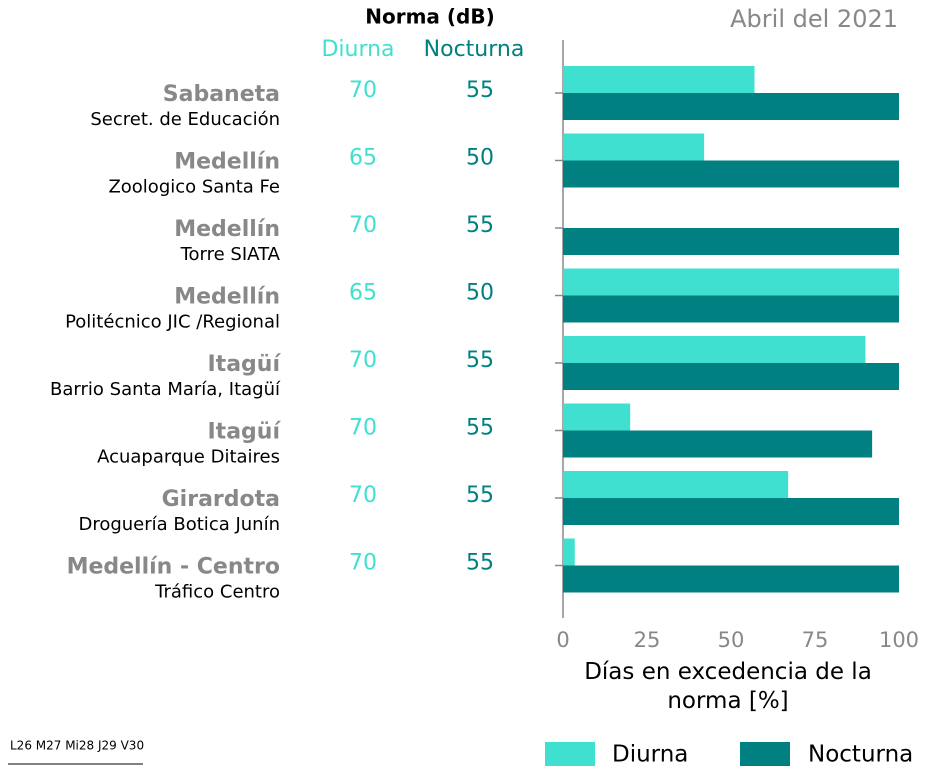  Describe the element at coordinates (474, 49) in the screenshot. I see `col-header: Nocturna` at that location.